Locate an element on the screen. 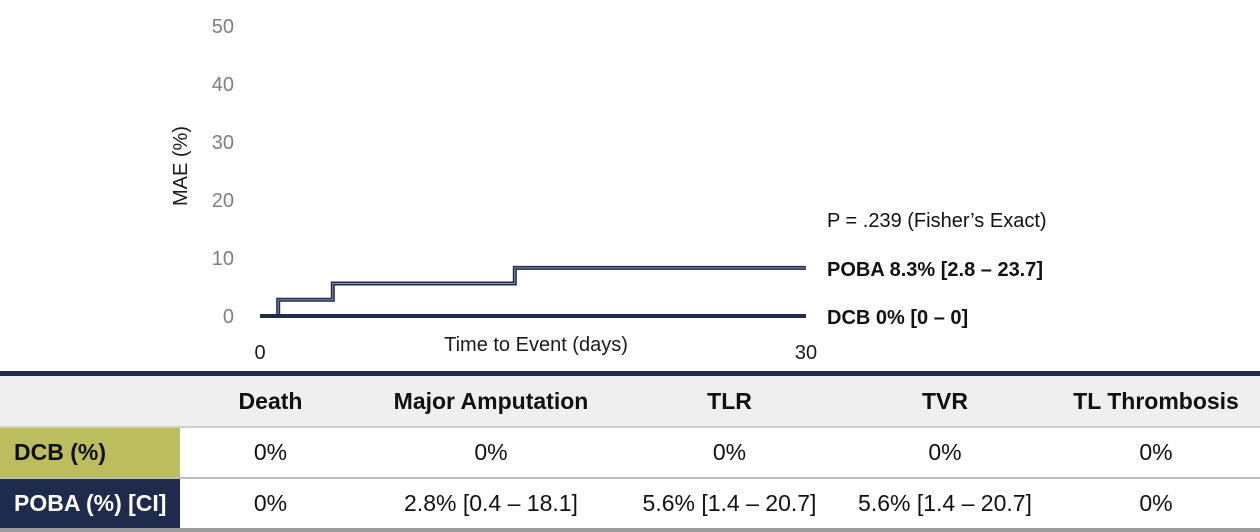 This screenshot has width=1260, height=532. table-cell: 2.8% [0.4 – 18.1] is located at coordinates (491, 503).